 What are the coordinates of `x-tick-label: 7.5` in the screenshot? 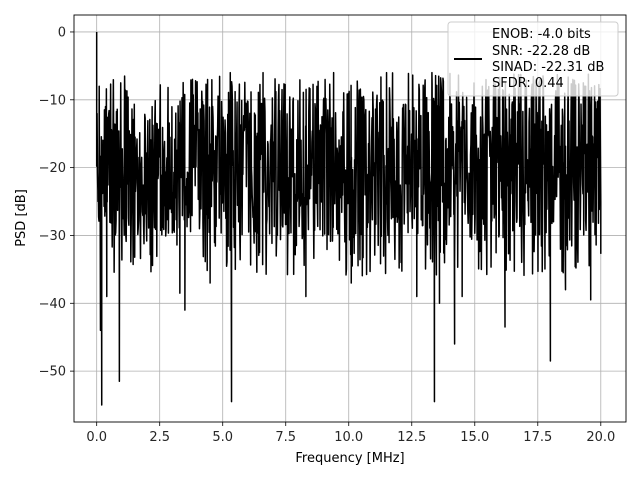 It's located at (285, 437).